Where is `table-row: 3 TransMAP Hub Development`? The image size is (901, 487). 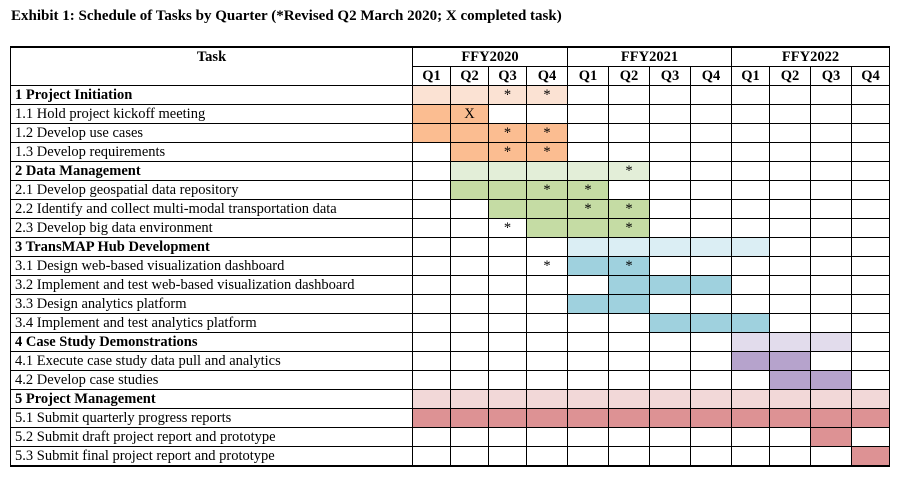
table-row: 3 TransMAP Hub Development is located at coordinates (450, 247).